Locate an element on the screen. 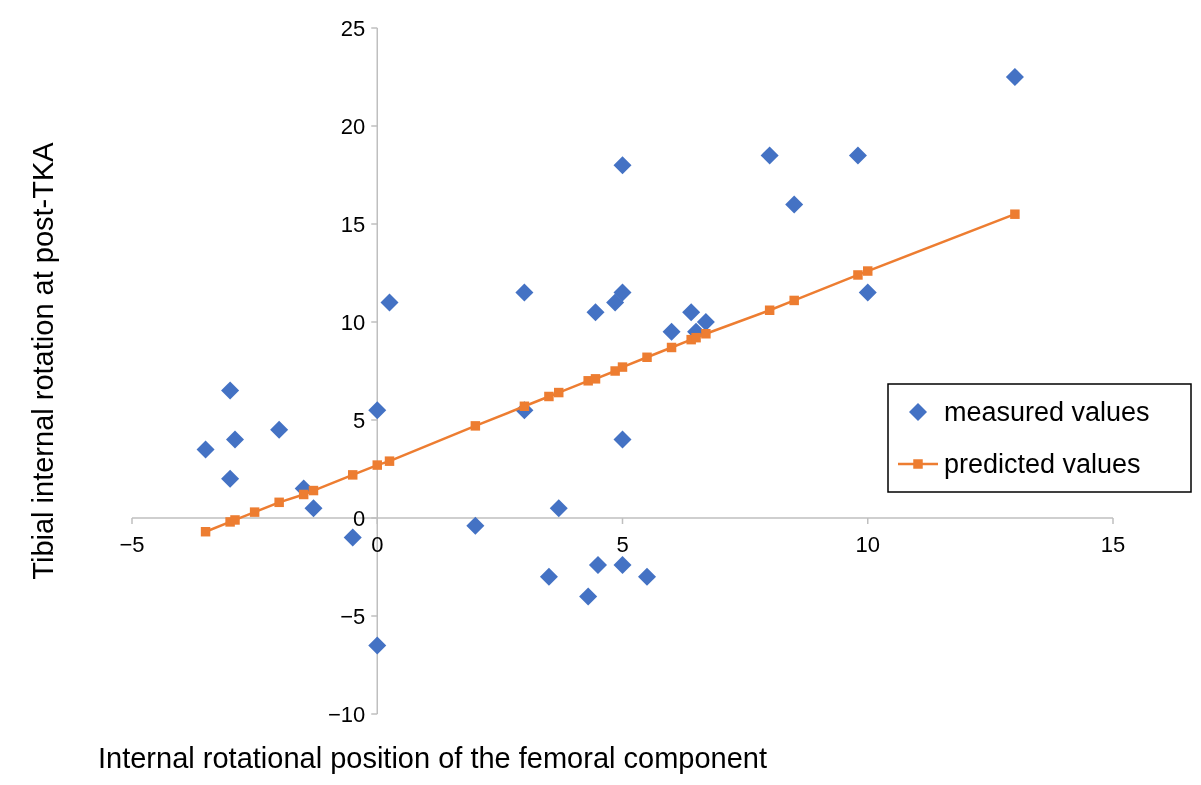 Image resolution: width=1201 pixels, height=785 pixels. y-axis-title: Tibial internal rotation at post-TKA is located at coordinates (43, 360).